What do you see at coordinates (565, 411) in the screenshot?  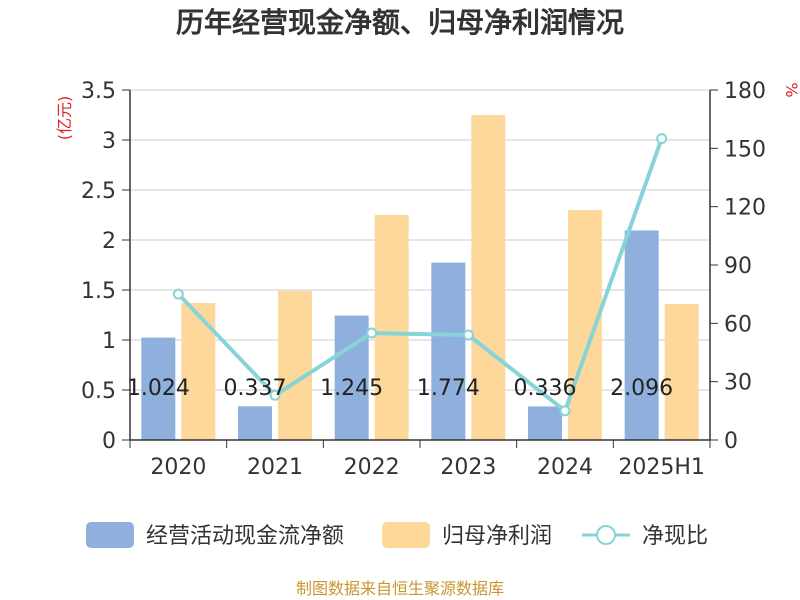 I see `ratio-point-2024` at bounding box center [565, 411].